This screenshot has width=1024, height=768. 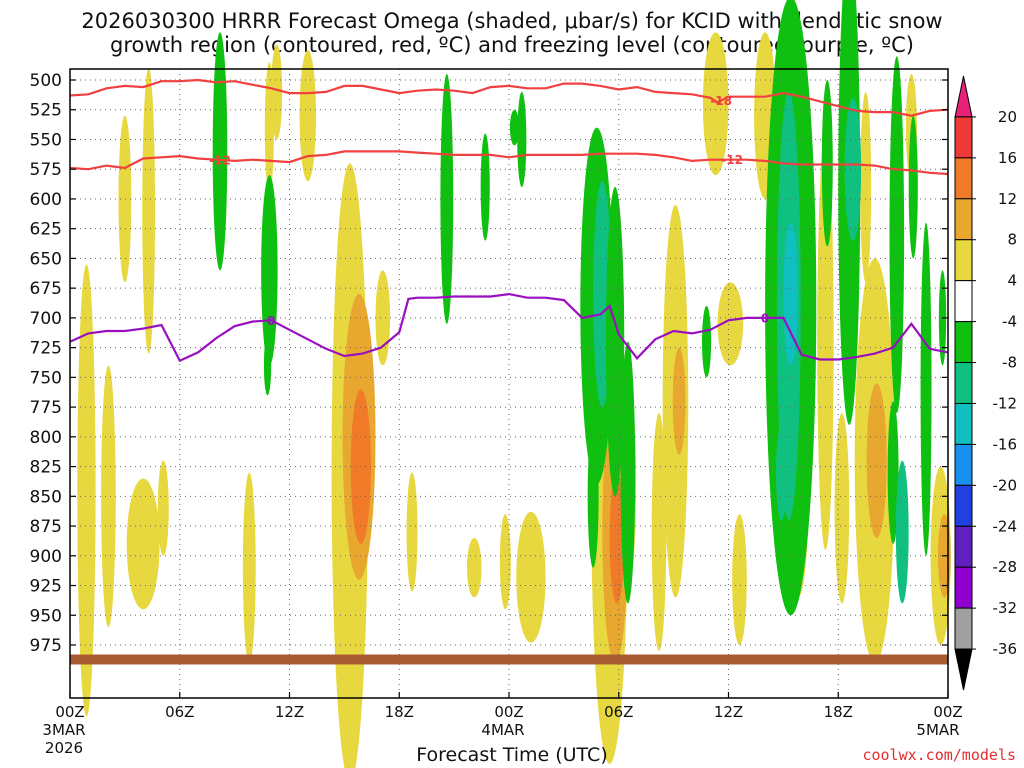 I want to click on credit-link: coolwx.com/models, so click(x=939, y=755).